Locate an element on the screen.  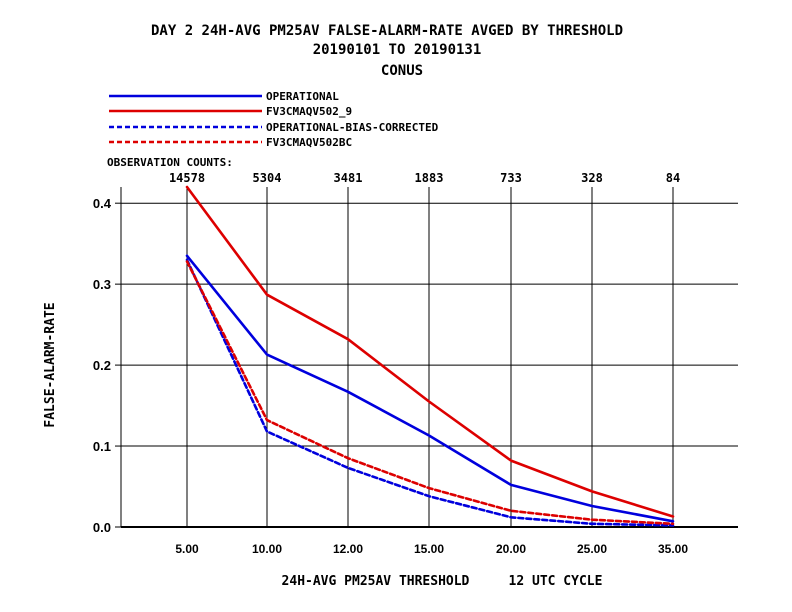
y-axis-label: FALSE-ALARM-RATE is located at coordinates (50, 364).